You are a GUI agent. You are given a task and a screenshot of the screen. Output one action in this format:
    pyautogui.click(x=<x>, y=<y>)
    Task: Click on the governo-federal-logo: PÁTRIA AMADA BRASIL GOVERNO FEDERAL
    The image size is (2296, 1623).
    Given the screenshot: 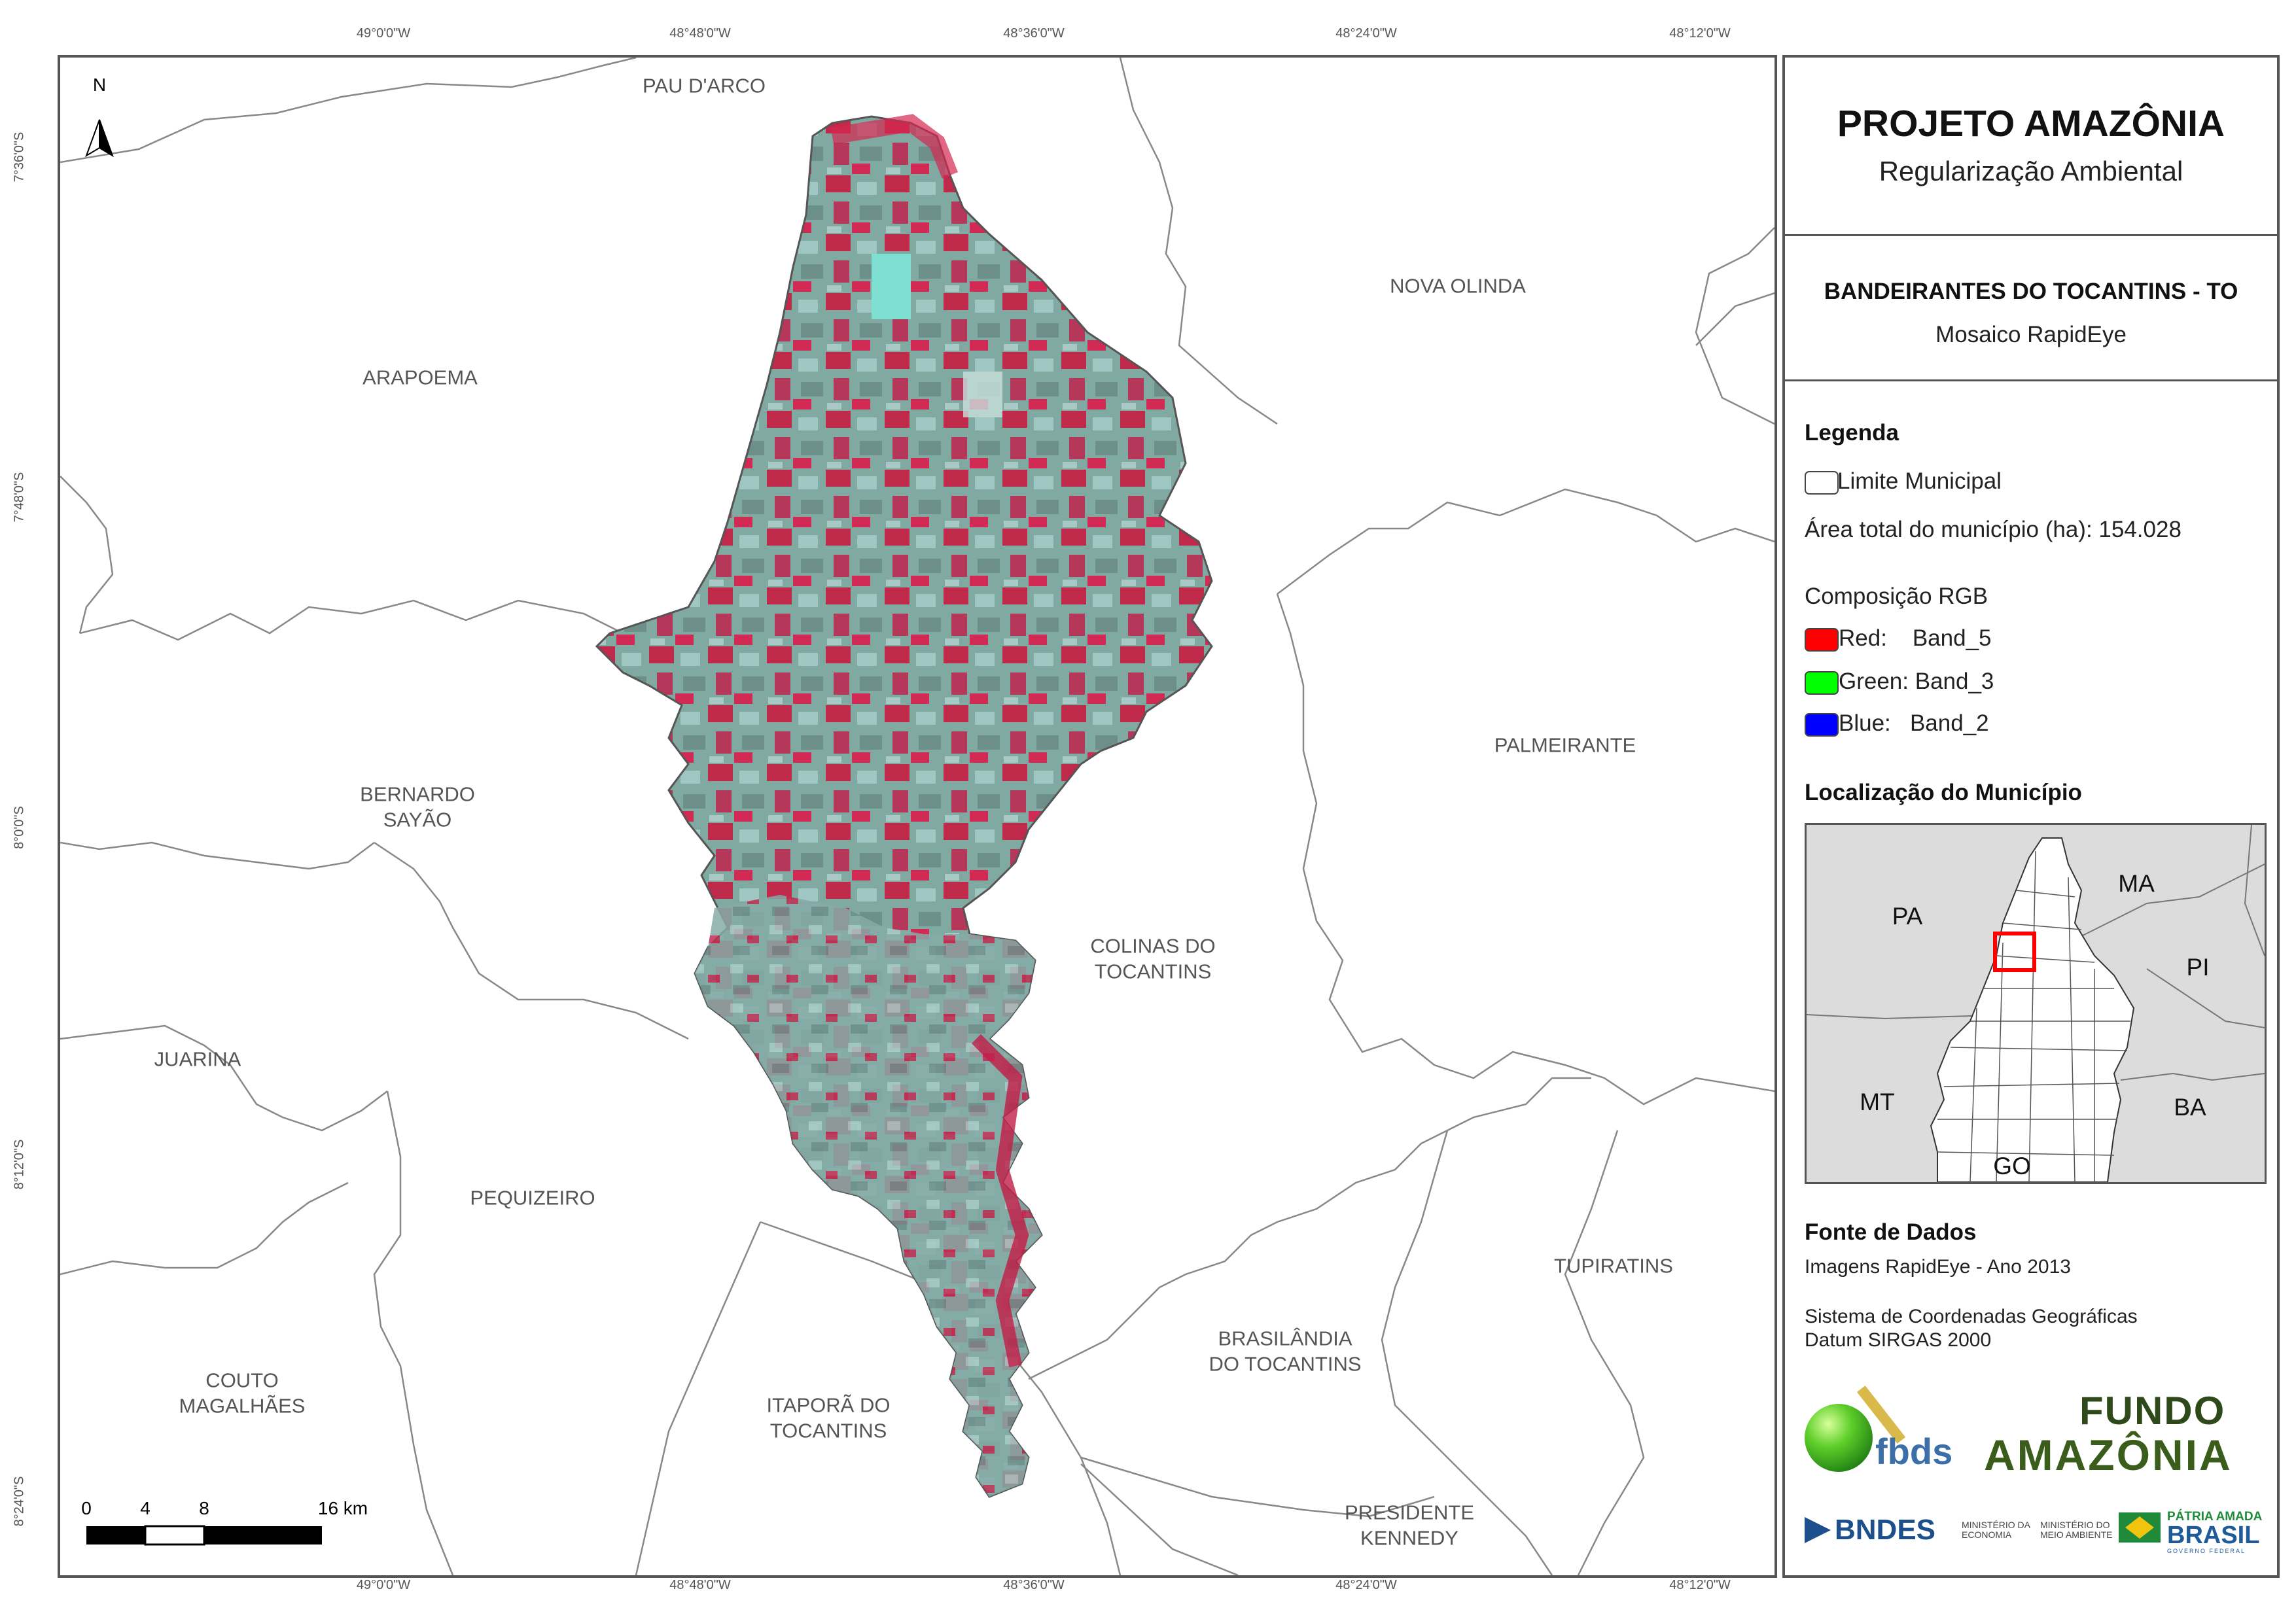 What is the action you would take?
    pyautogui.click(x=2191, y=1530)
    